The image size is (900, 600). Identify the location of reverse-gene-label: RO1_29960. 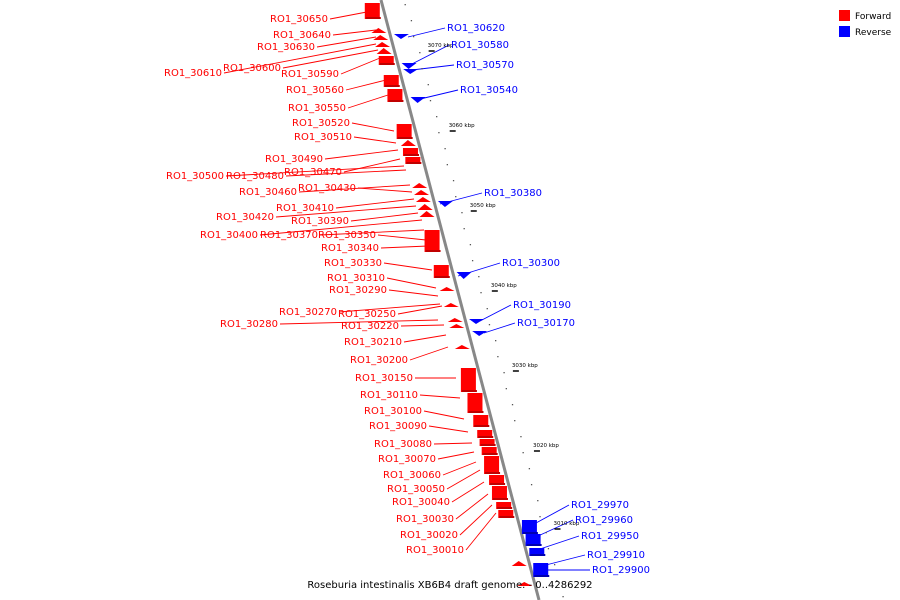
(604, 520).